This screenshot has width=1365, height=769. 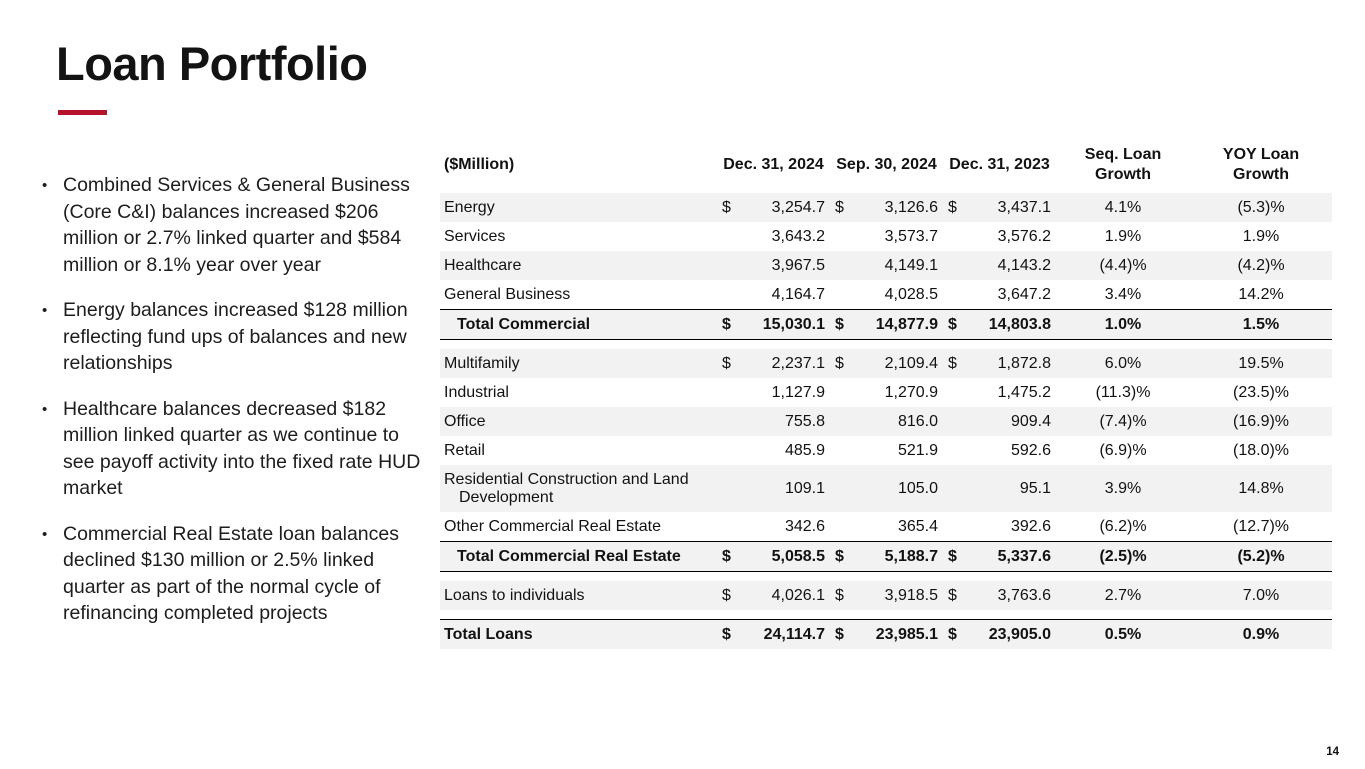 What do you see at coordinates (578, 363) in the screenshot?
I see `row-label: Multifamily` at bounding box center [578, 363].